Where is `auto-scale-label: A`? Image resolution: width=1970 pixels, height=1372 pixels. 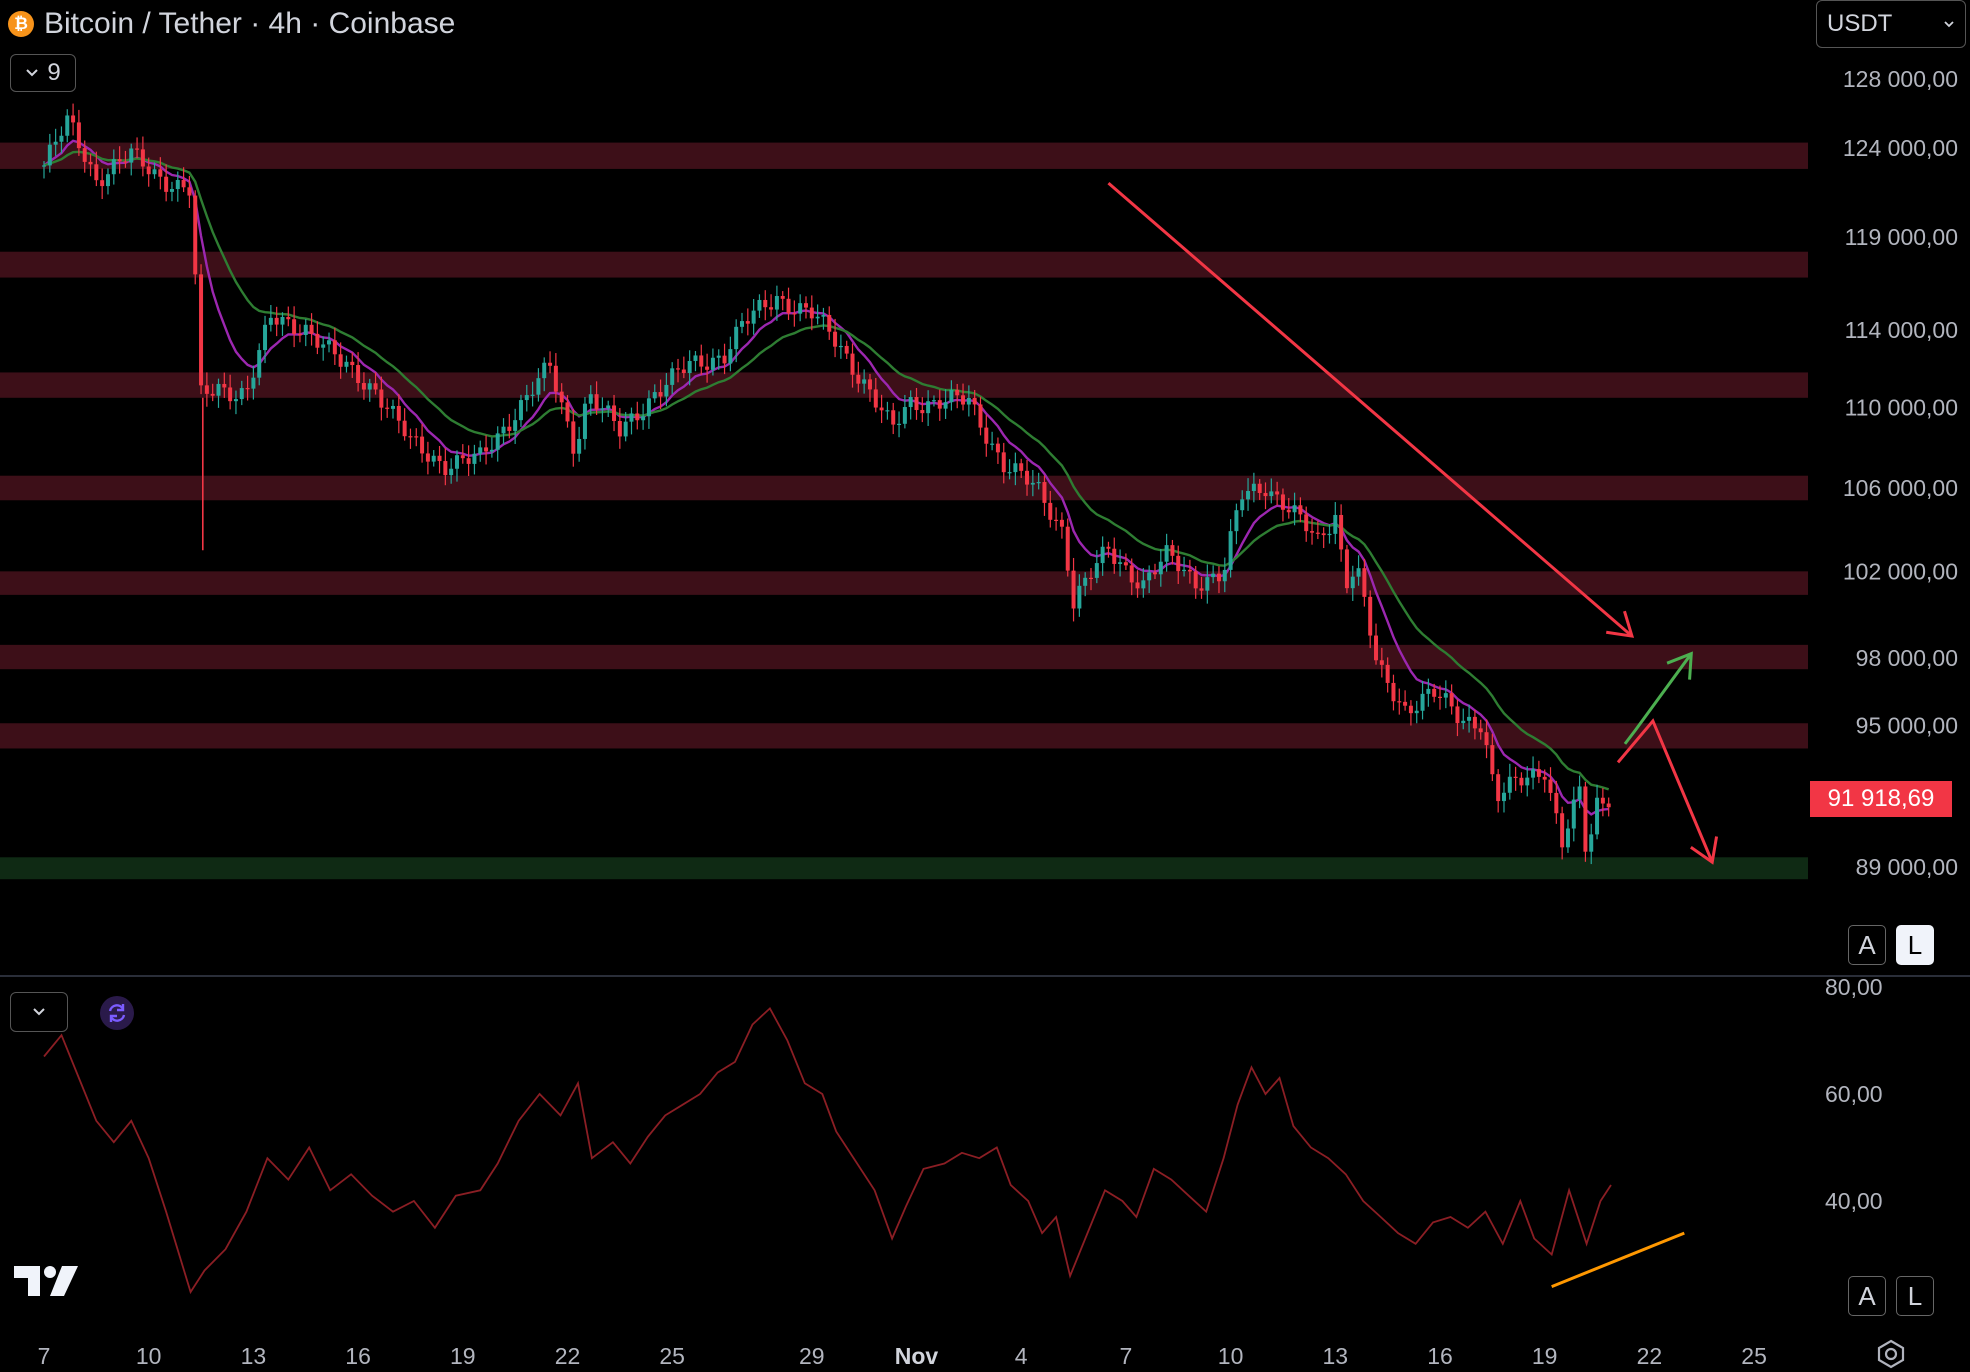
auto-scale-label: A is located at coordinates (1867, 1295).